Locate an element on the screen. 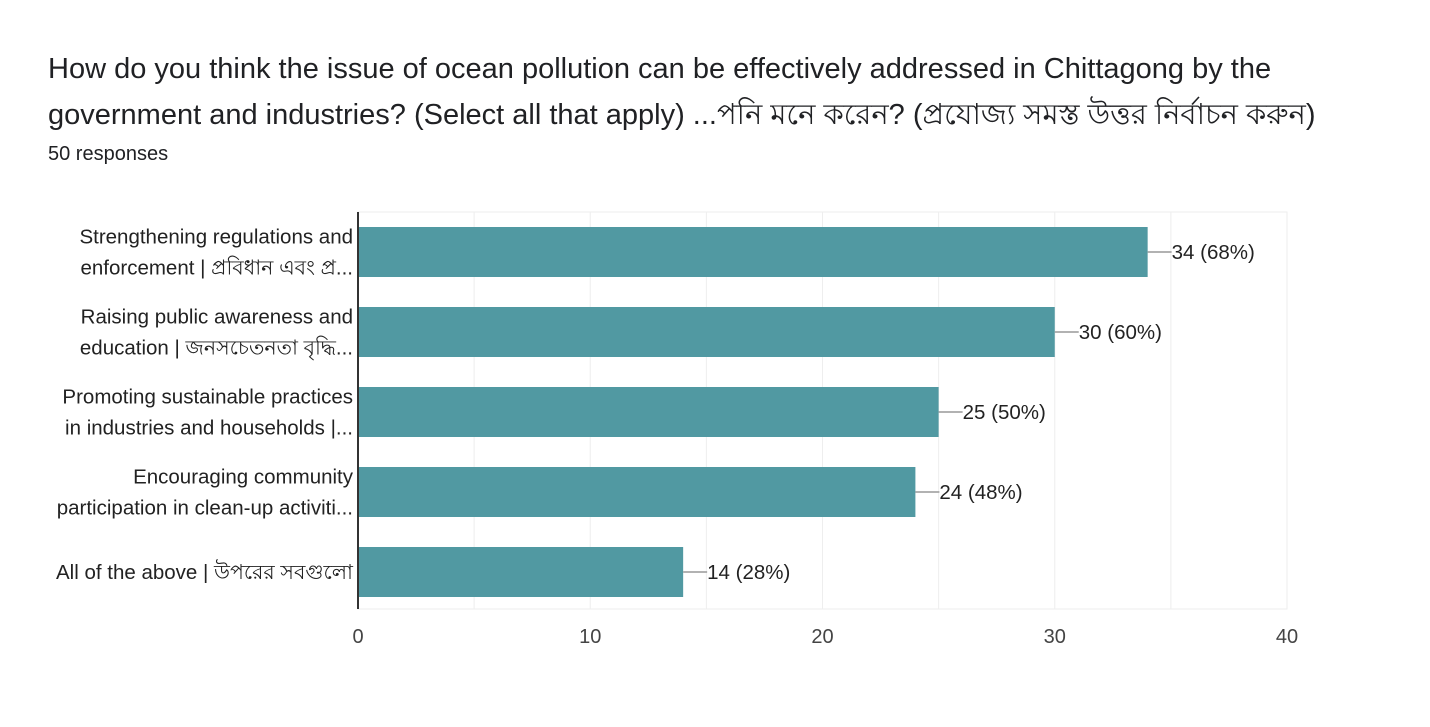  x-tick-label: 40 is located at coordinates (1287, 637).